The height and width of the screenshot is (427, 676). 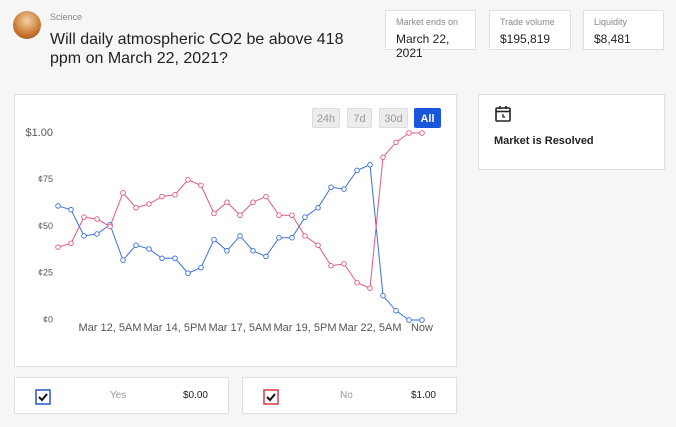 I want to click on outcome-no: No $1.00, so click(x=349, y=395).